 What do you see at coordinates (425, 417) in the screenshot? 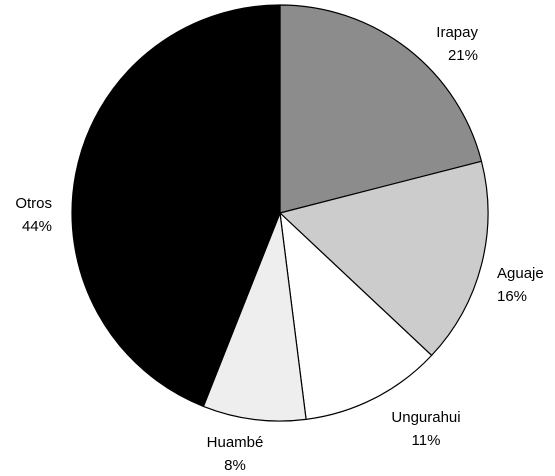
I see `slice-label-ungurahui: Ungurahui` at bounding box center [425, 417].